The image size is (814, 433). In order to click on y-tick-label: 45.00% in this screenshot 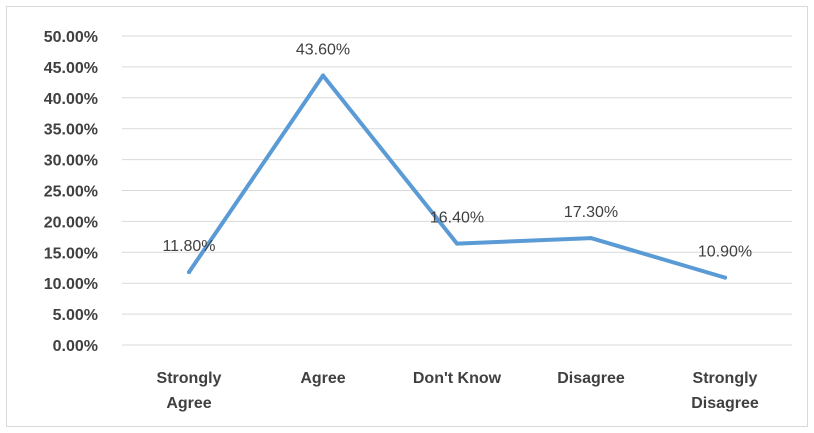, I will do `click(71, 68)`.